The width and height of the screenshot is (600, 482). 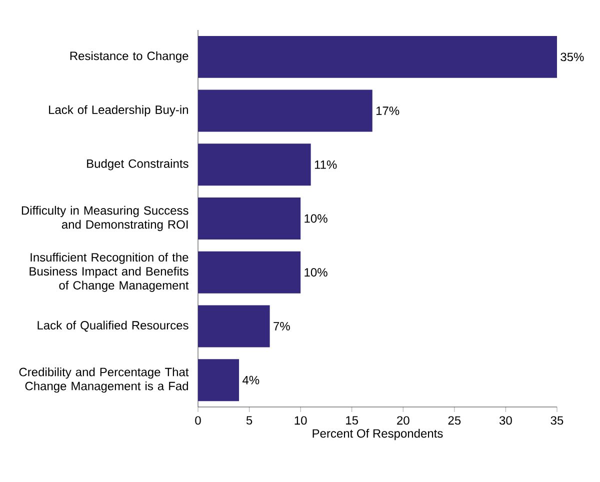 What do you see at coordinates (505, 420) in the screenshot?
I see `x-tick-label: 30` at bounding box center [505, 420].